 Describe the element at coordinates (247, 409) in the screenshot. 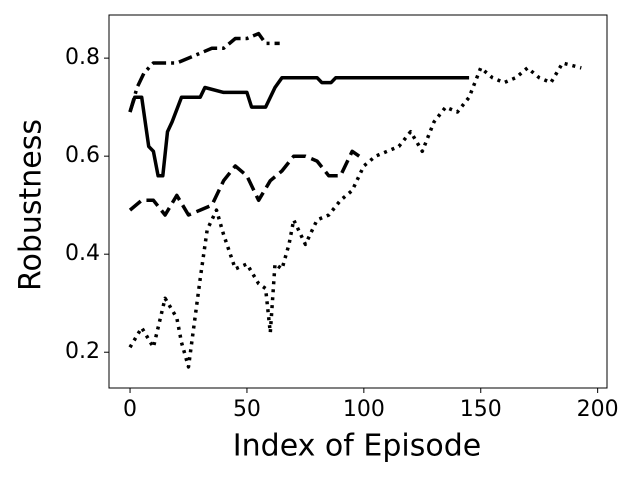

I see `x-tick-label: 50` at that location.